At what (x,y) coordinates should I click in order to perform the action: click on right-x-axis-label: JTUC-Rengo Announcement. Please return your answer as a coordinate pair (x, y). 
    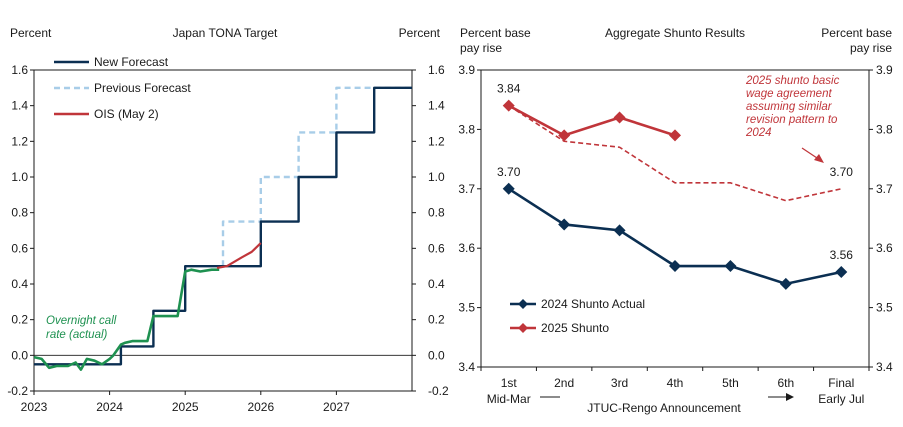
    Looking at the image, I should click on (664, 408).